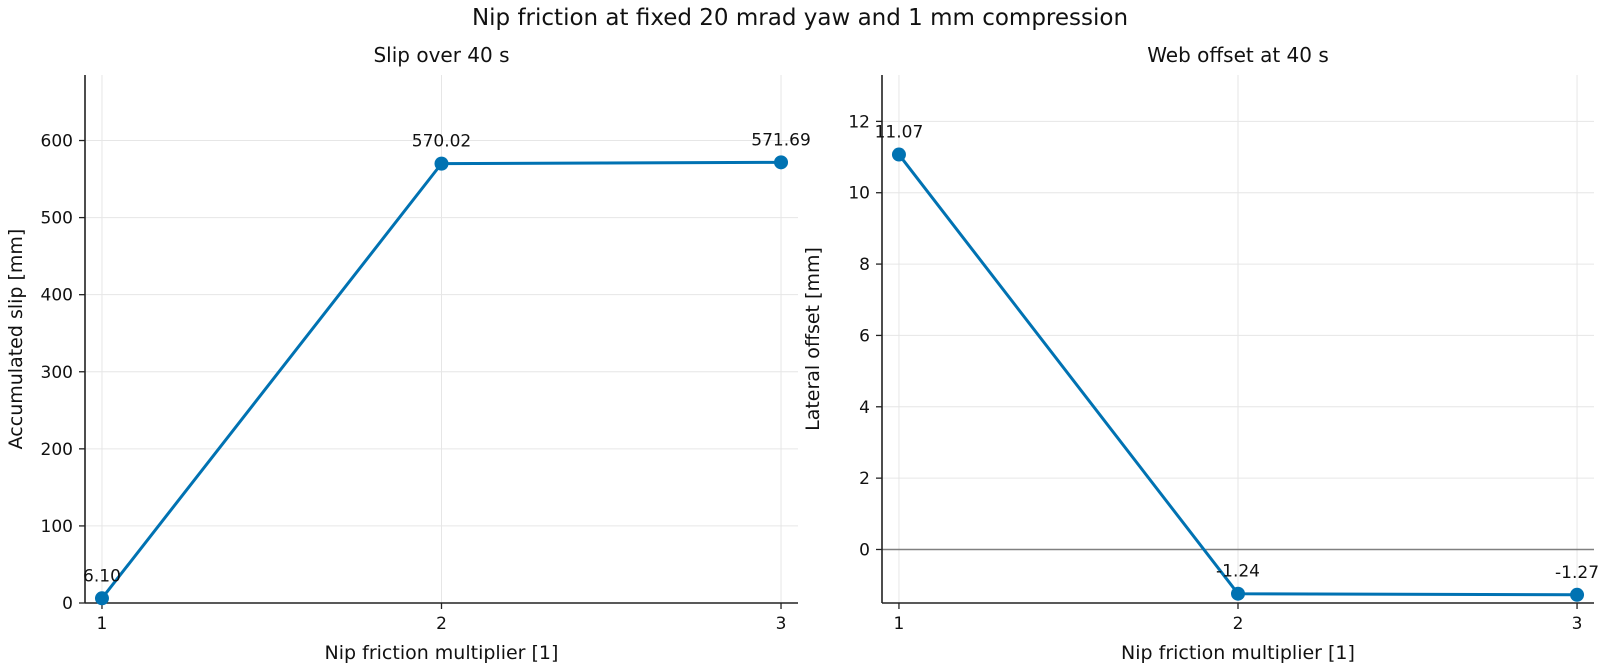  I want to click on y-tick-label: 12, so click(859, 122).